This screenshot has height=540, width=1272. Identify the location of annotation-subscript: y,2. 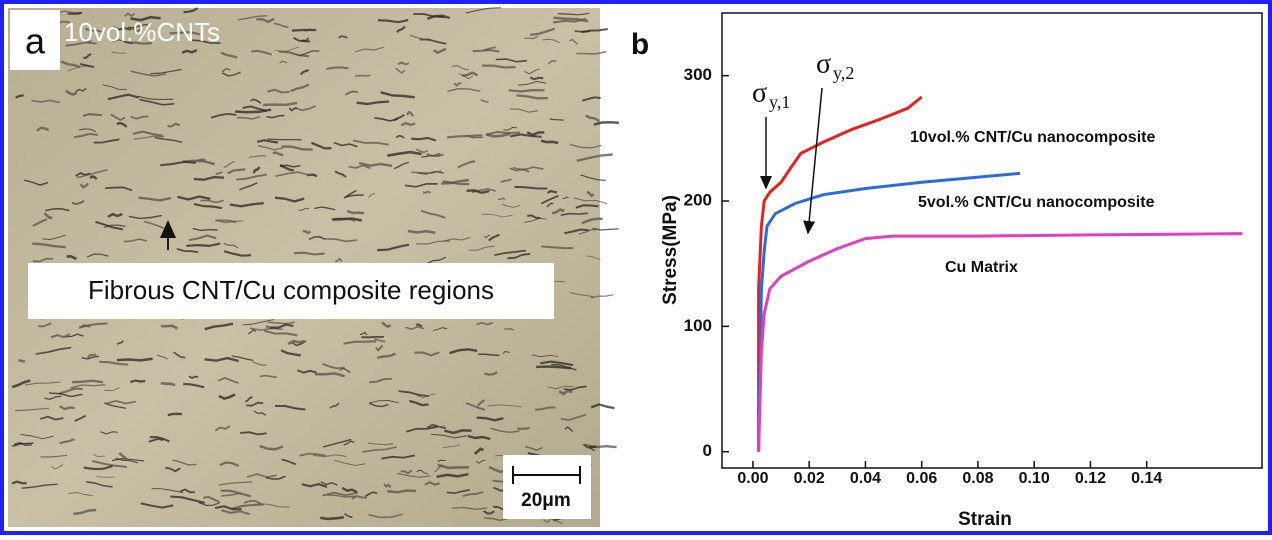
(843, 73).